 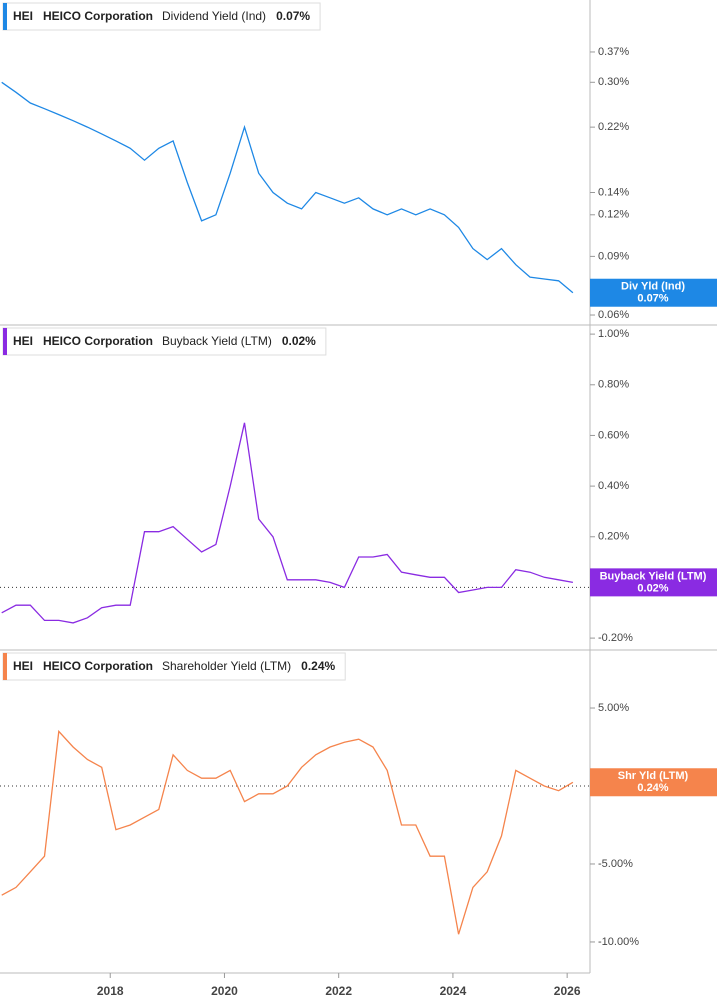 What do you see at coordinates (613, 52) in the screenshot?
I see `y-tick-label: 0.37%` at bounding box center [613, 52].